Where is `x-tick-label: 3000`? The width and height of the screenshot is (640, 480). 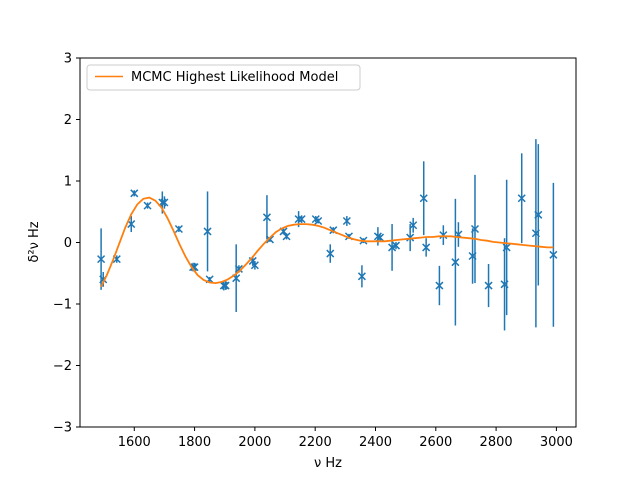 x-tick-label: 3000 is located at coordinates (556, 442).